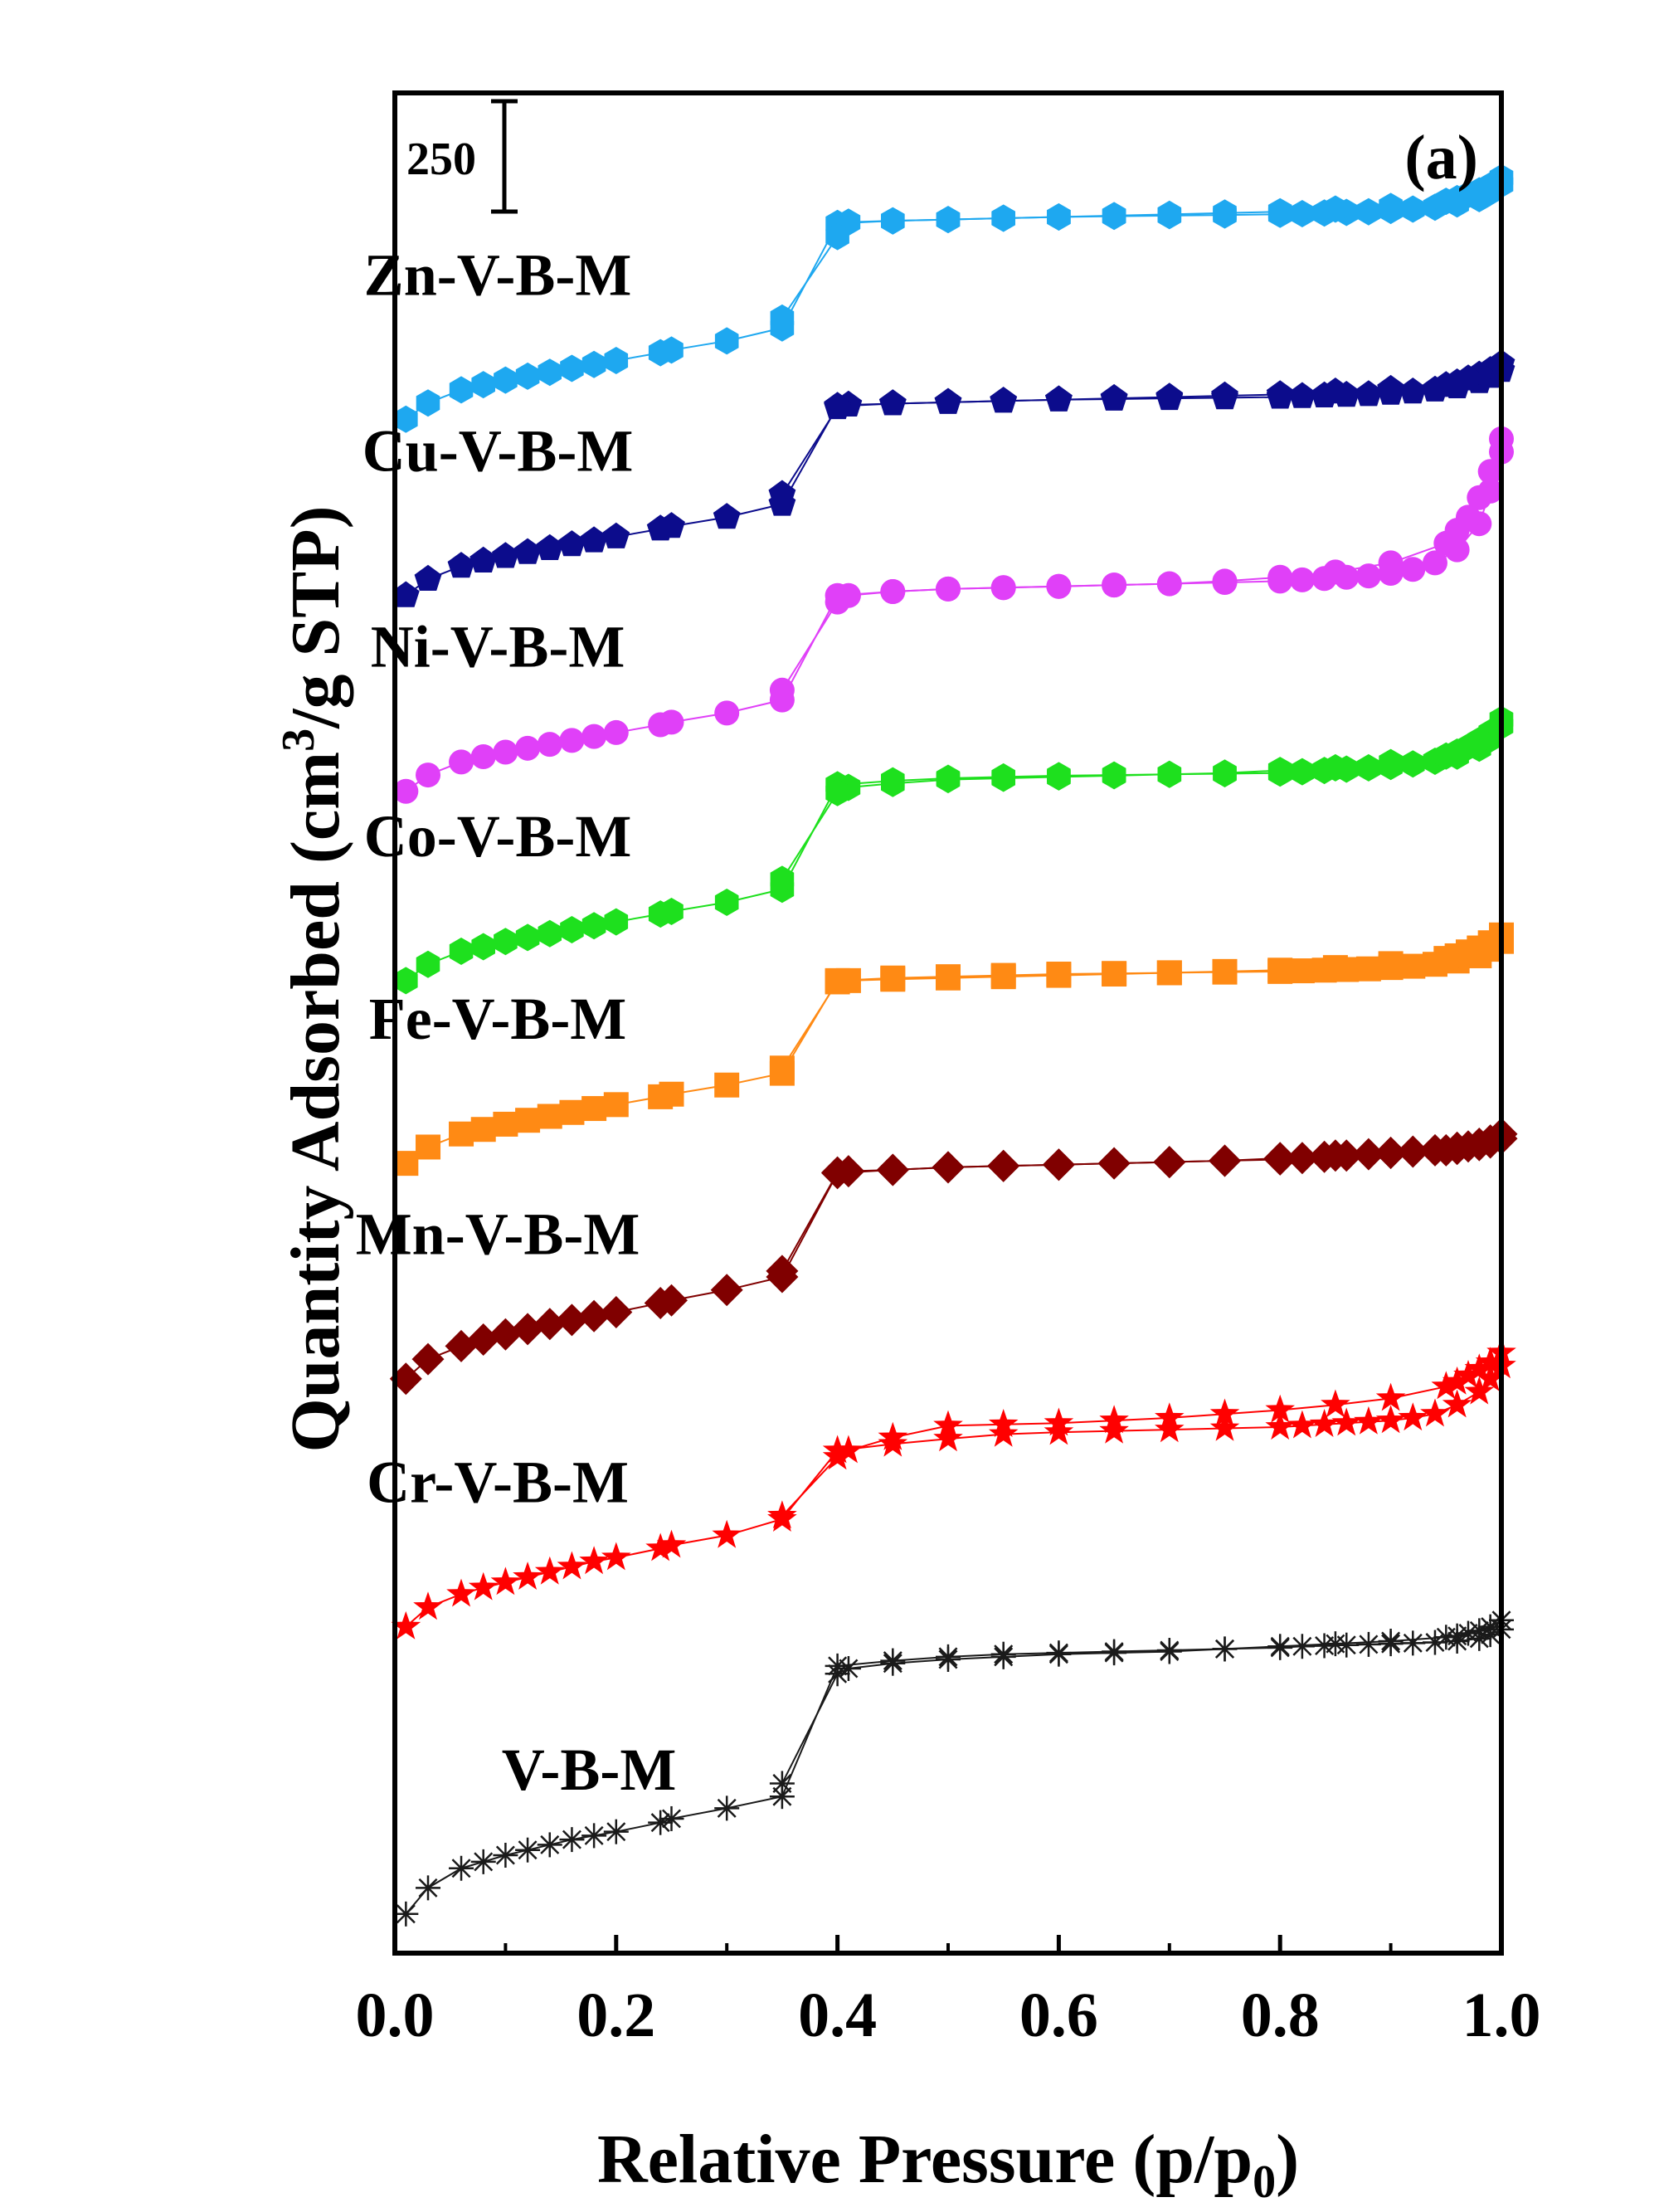  Describe the element at coordinates (498, 836) in the screenshot. I see `series-label: Co-V-B-M` at that location.